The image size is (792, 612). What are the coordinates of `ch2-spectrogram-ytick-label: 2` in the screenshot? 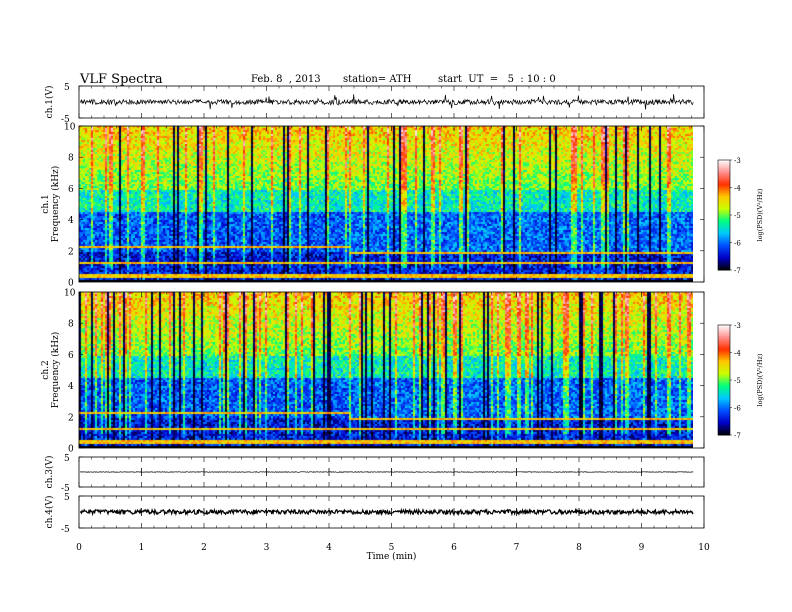 It's located at (71, 418).